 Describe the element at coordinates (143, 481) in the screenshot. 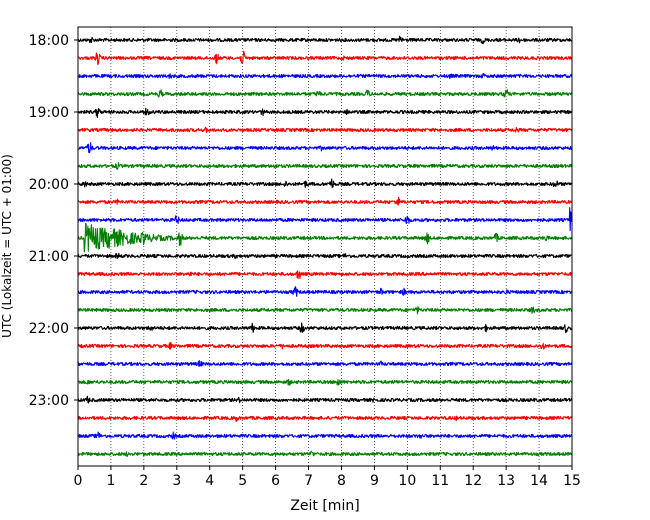

I see `x-tick-label: 2` at that location.